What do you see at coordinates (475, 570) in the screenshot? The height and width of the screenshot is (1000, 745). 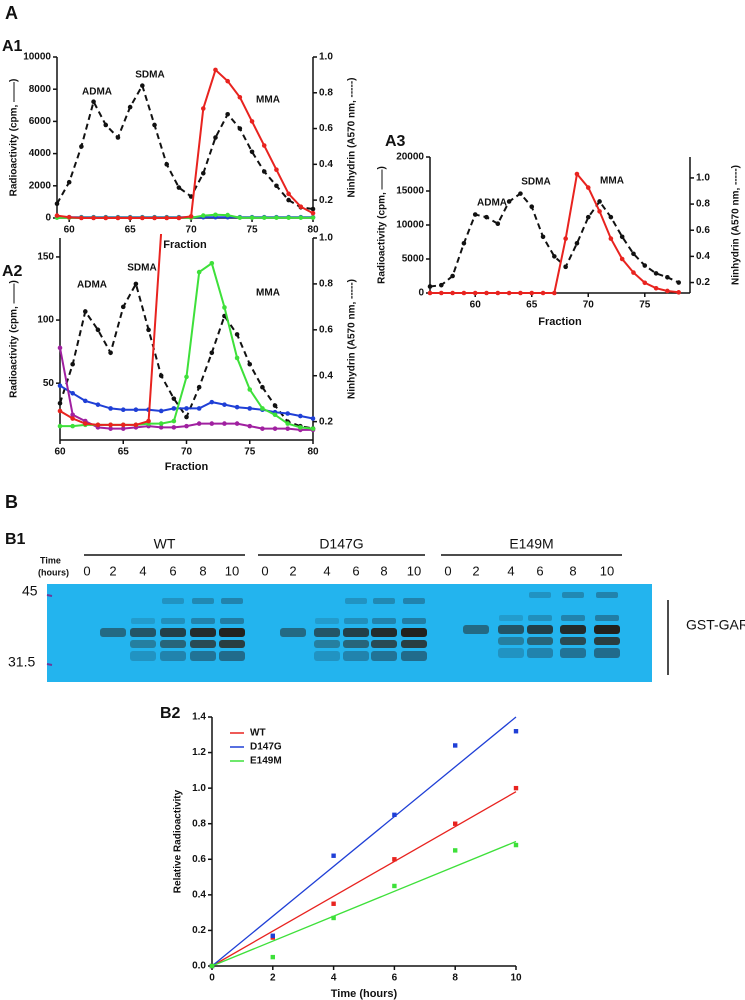 I see `time-value: 2` at bounding box center [475, 570].